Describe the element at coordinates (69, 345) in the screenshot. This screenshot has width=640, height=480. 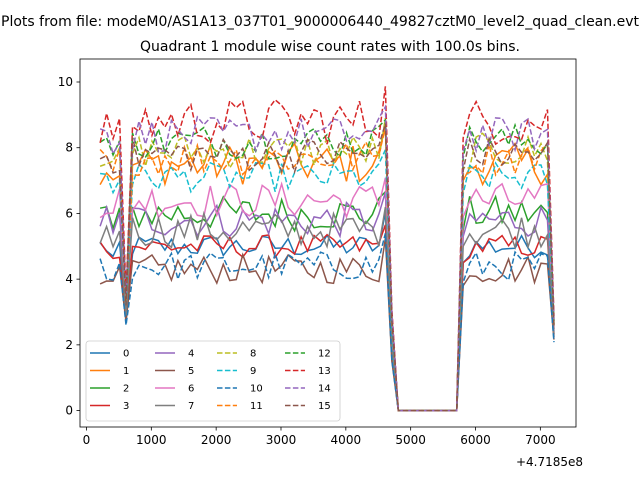
I see `y-tick-label: 2` at that location.